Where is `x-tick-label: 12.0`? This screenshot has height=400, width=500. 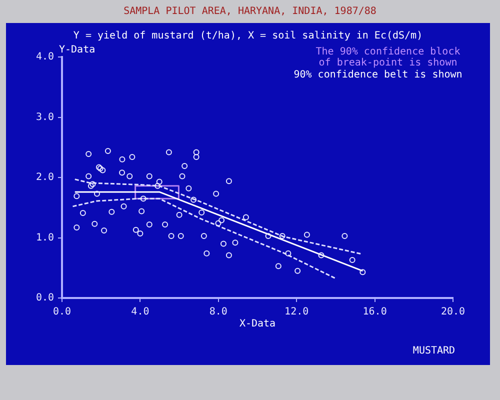
x-tick-label: 12.0 is located at coordinates (296, 312).